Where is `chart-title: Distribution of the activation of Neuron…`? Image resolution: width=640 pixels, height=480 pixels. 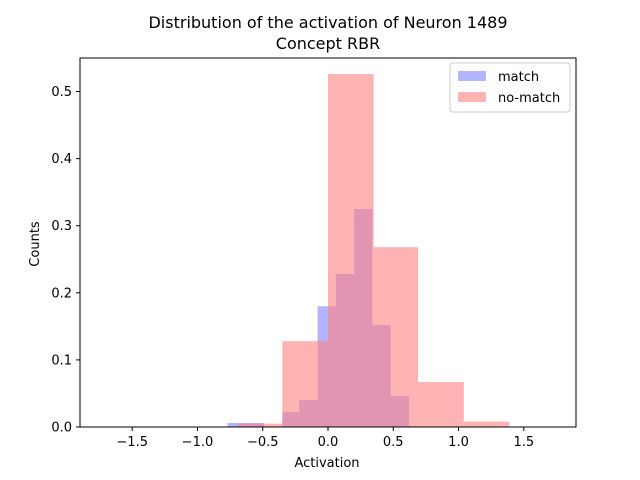 chart-title: Distribution of the activation of Neuron… is located at coordinates (327, 22).